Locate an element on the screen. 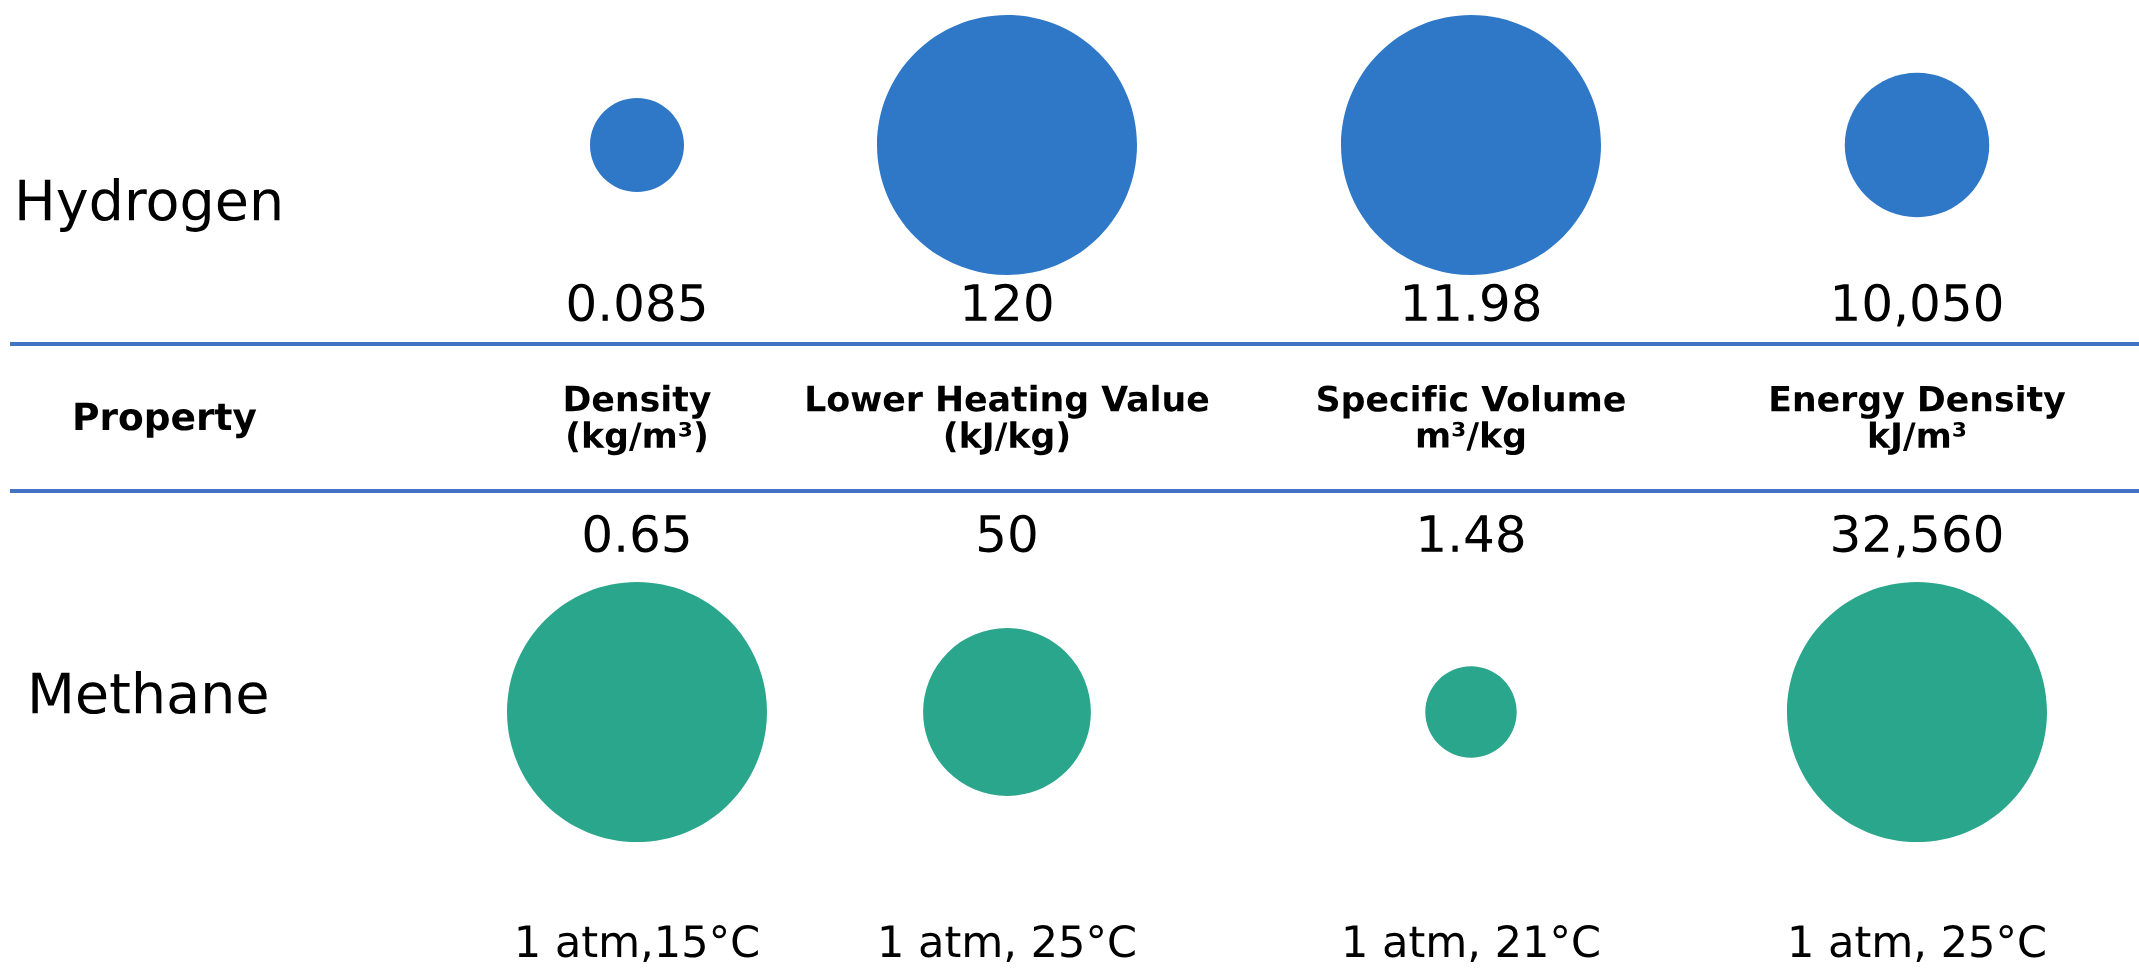  data-label: 120 is located at coordinates (1008, 302).